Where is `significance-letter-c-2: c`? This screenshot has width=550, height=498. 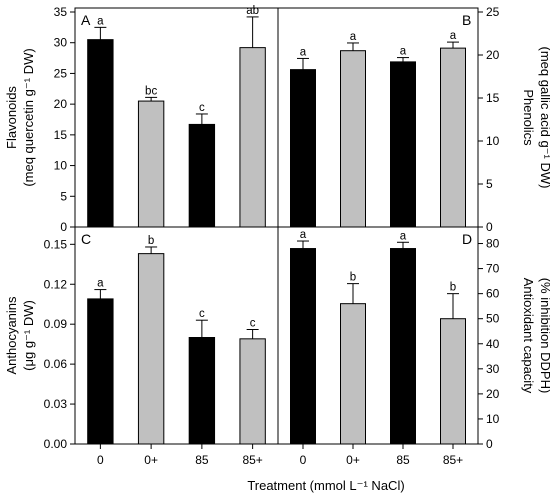 significance-letter-c-2: c is located at coordinates (202, 314).